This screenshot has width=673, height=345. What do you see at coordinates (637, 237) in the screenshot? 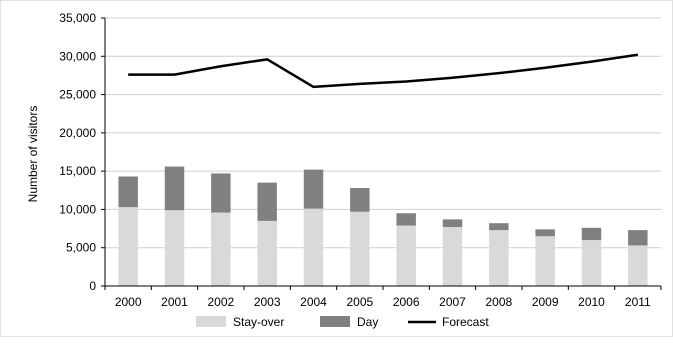
I see `bar-day-2011` at bounding box center [637, 237].